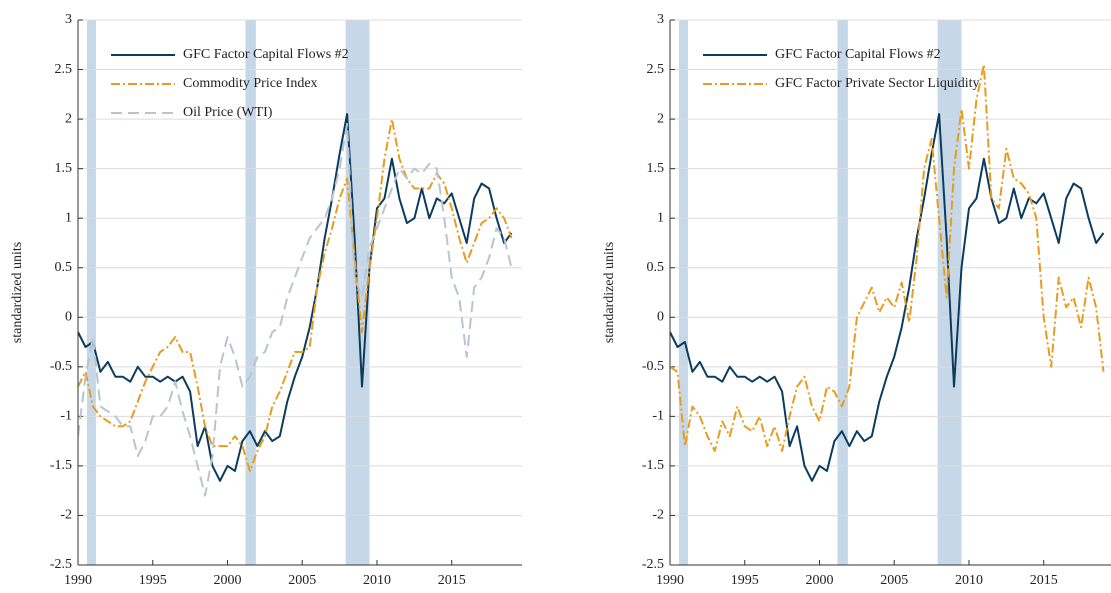 The width and height of the screenshot is (1111, 593). Describe the element at coordinates (228, 112) in the screenshot. I see `legend-label: Oil Price (WTI)` at that location.